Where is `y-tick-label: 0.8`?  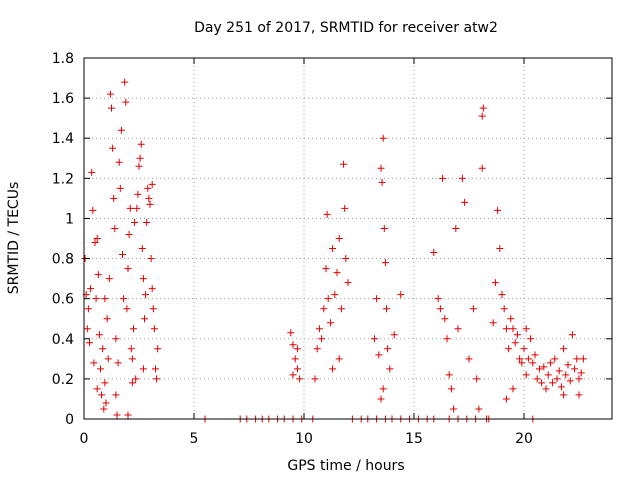
y-tick-label: 0.8 is located at coordinates (63, 260).